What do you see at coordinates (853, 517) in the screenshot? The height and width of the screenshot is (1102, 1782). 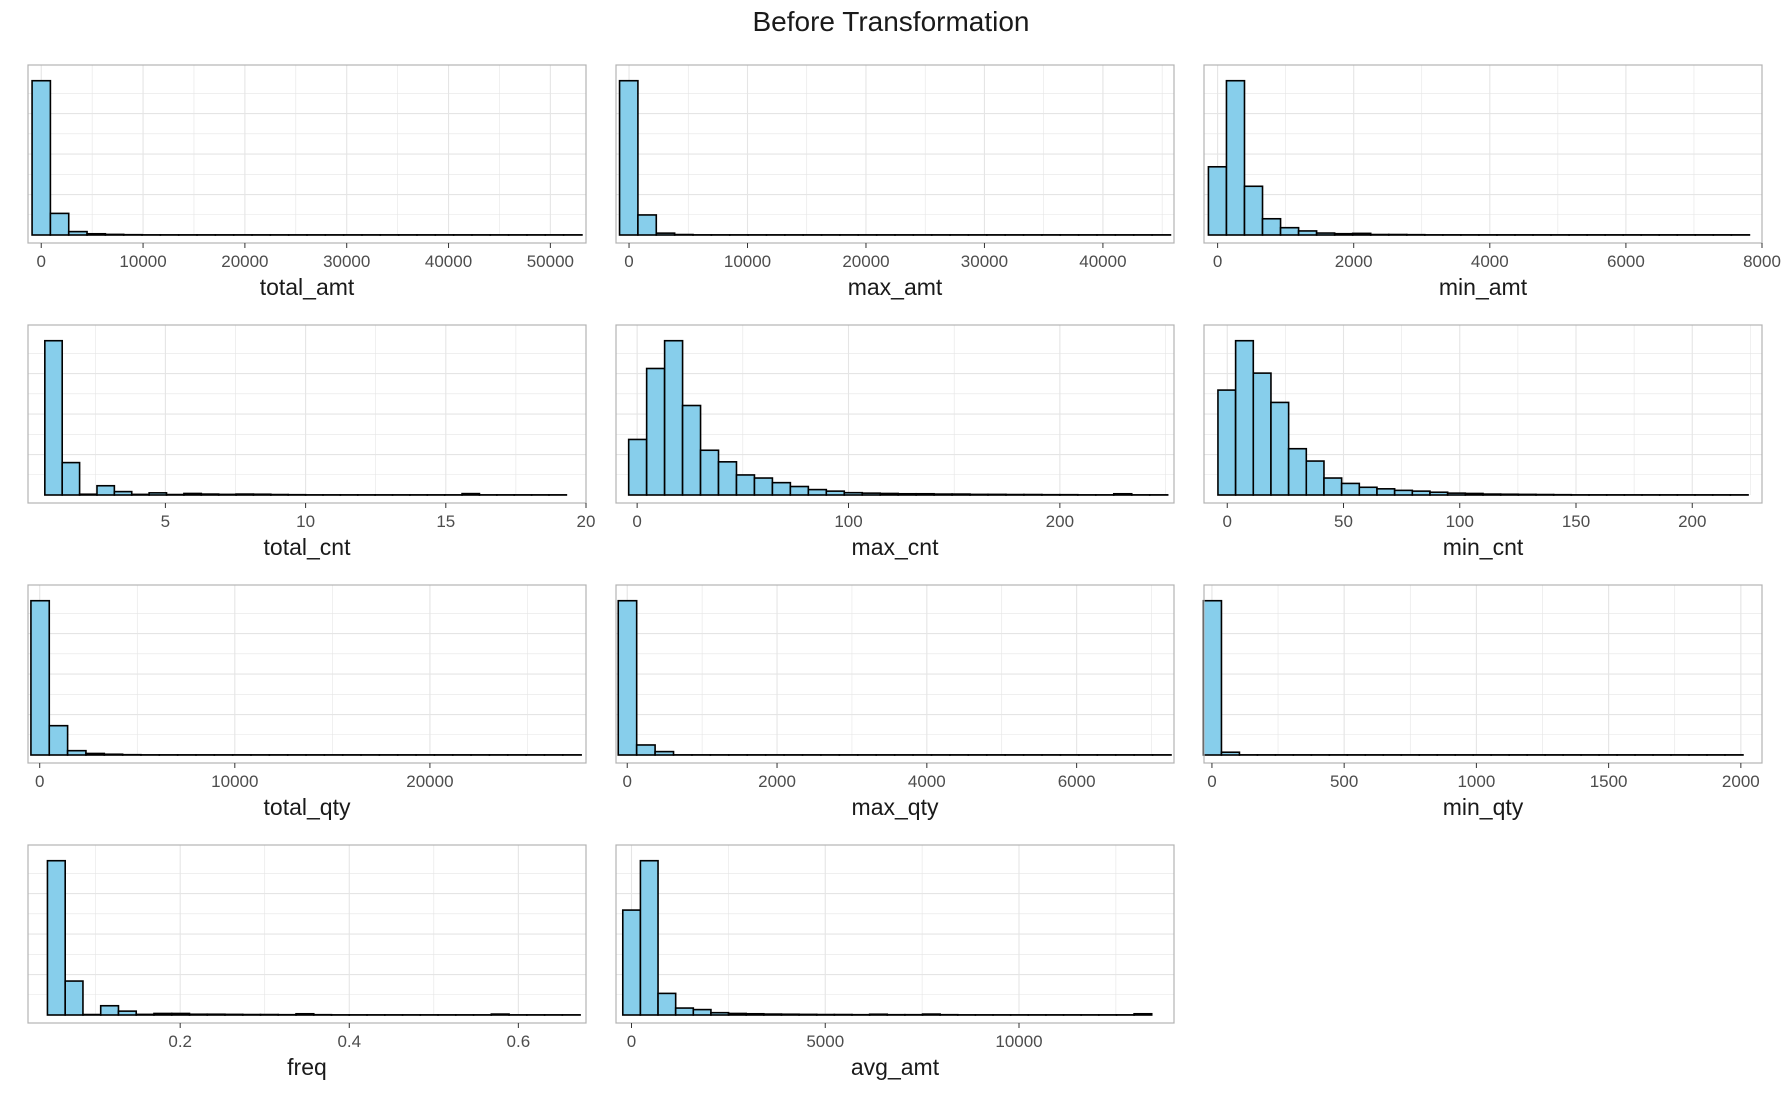 I see `x-axis-ticks: 0 100 200` at bounding box center [853, 517].